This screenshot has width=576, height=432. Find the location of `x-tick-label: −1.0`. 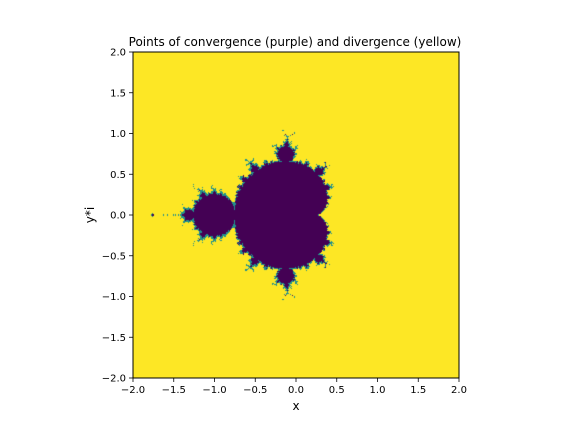

x-tick-label: −1.0 is located at coordinates (214, 390).